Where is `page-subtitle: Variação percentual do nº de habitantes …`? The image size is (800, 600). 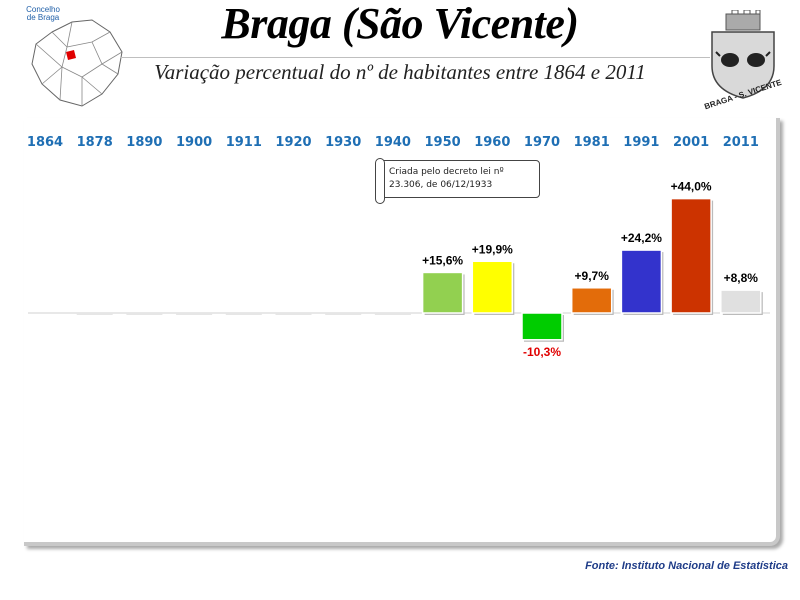 page-subtitle: Variação percentual do nº de habitantes … is located at coordinates (400, 72).